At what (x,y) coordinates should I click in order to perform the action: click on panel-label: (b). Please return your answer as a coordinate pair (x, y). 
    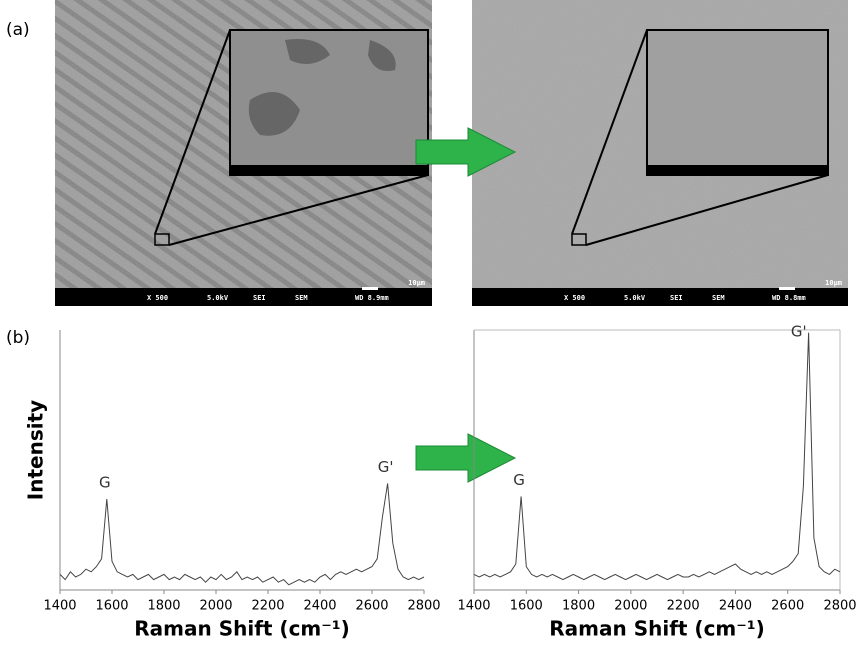
    Looking at the image, I should click on (18, 338).